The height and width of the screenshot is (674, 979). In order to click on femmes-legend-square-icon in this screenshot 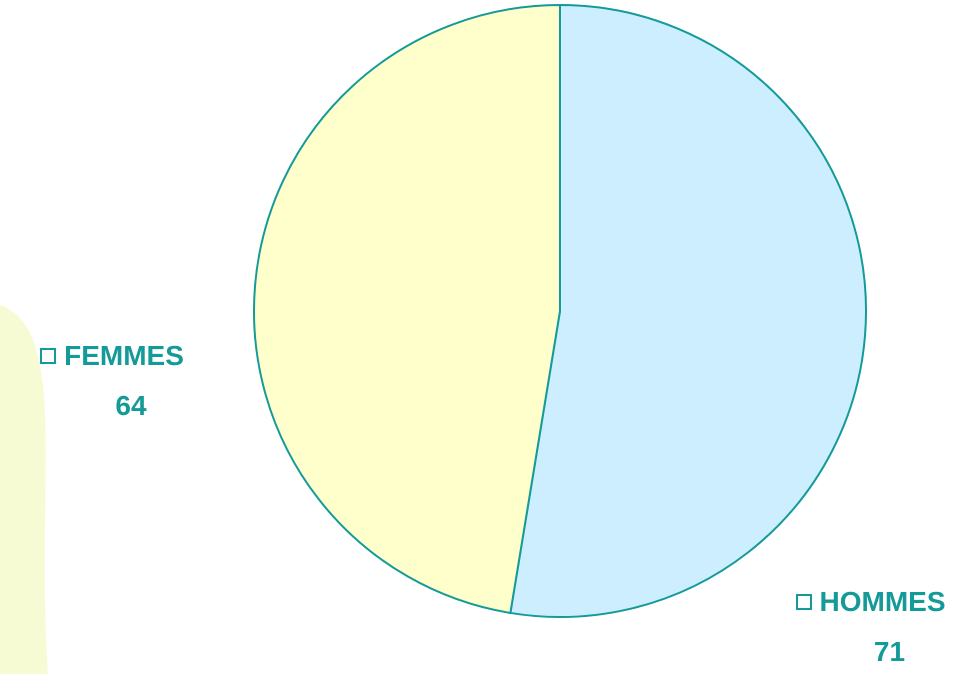, I will do `click(48, 356)`.